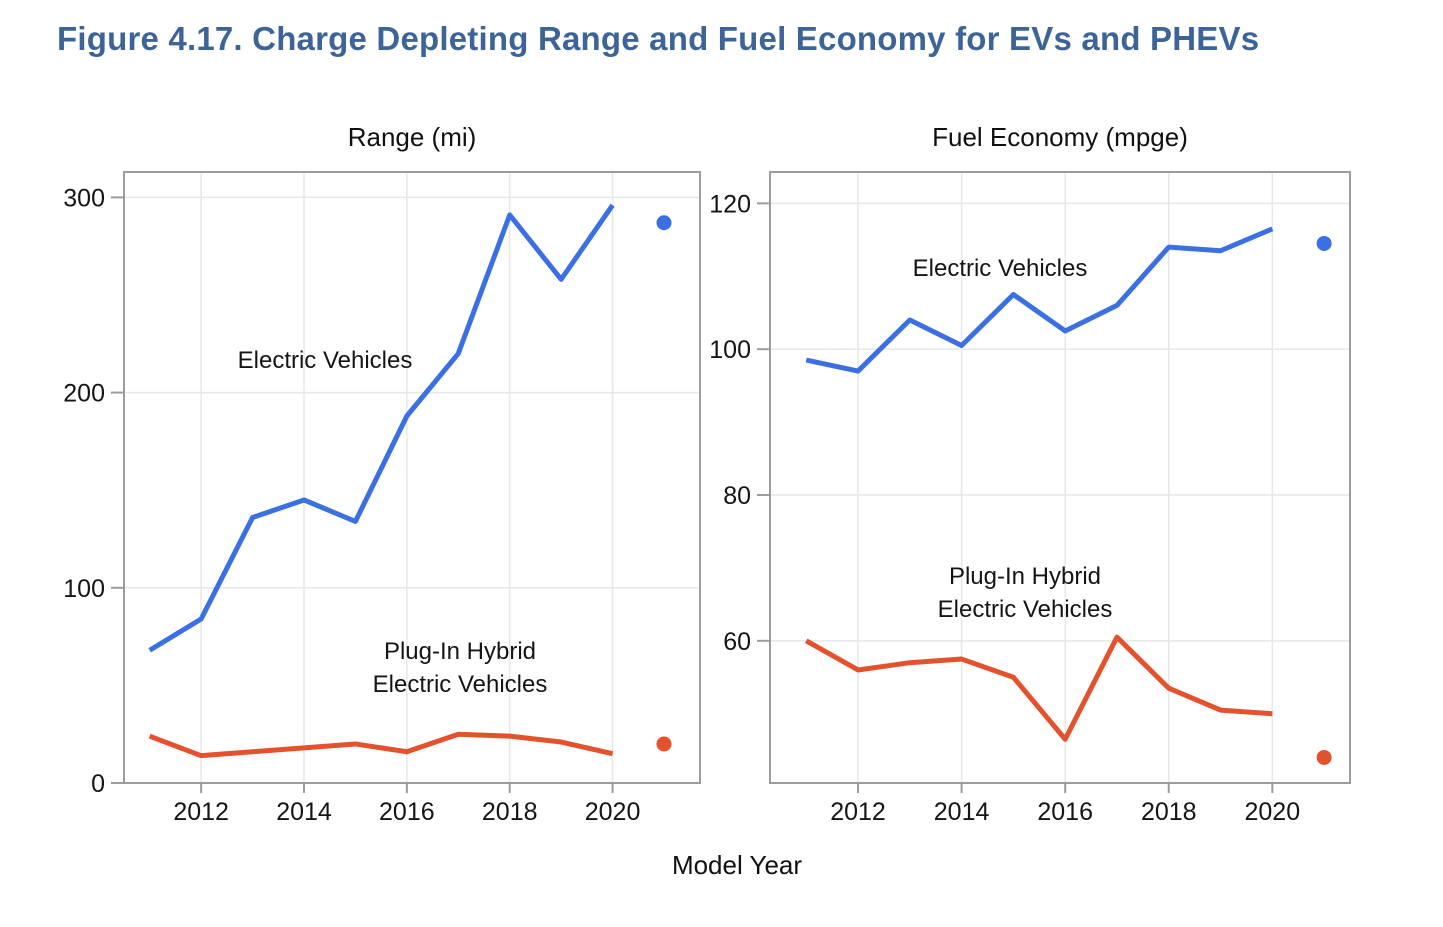  What do you see at coordinates (325, 360) in the screenshot?
I see `range-mi-electric-vehicles-label: Electric Vehicles` at bounding box center [325, 360].